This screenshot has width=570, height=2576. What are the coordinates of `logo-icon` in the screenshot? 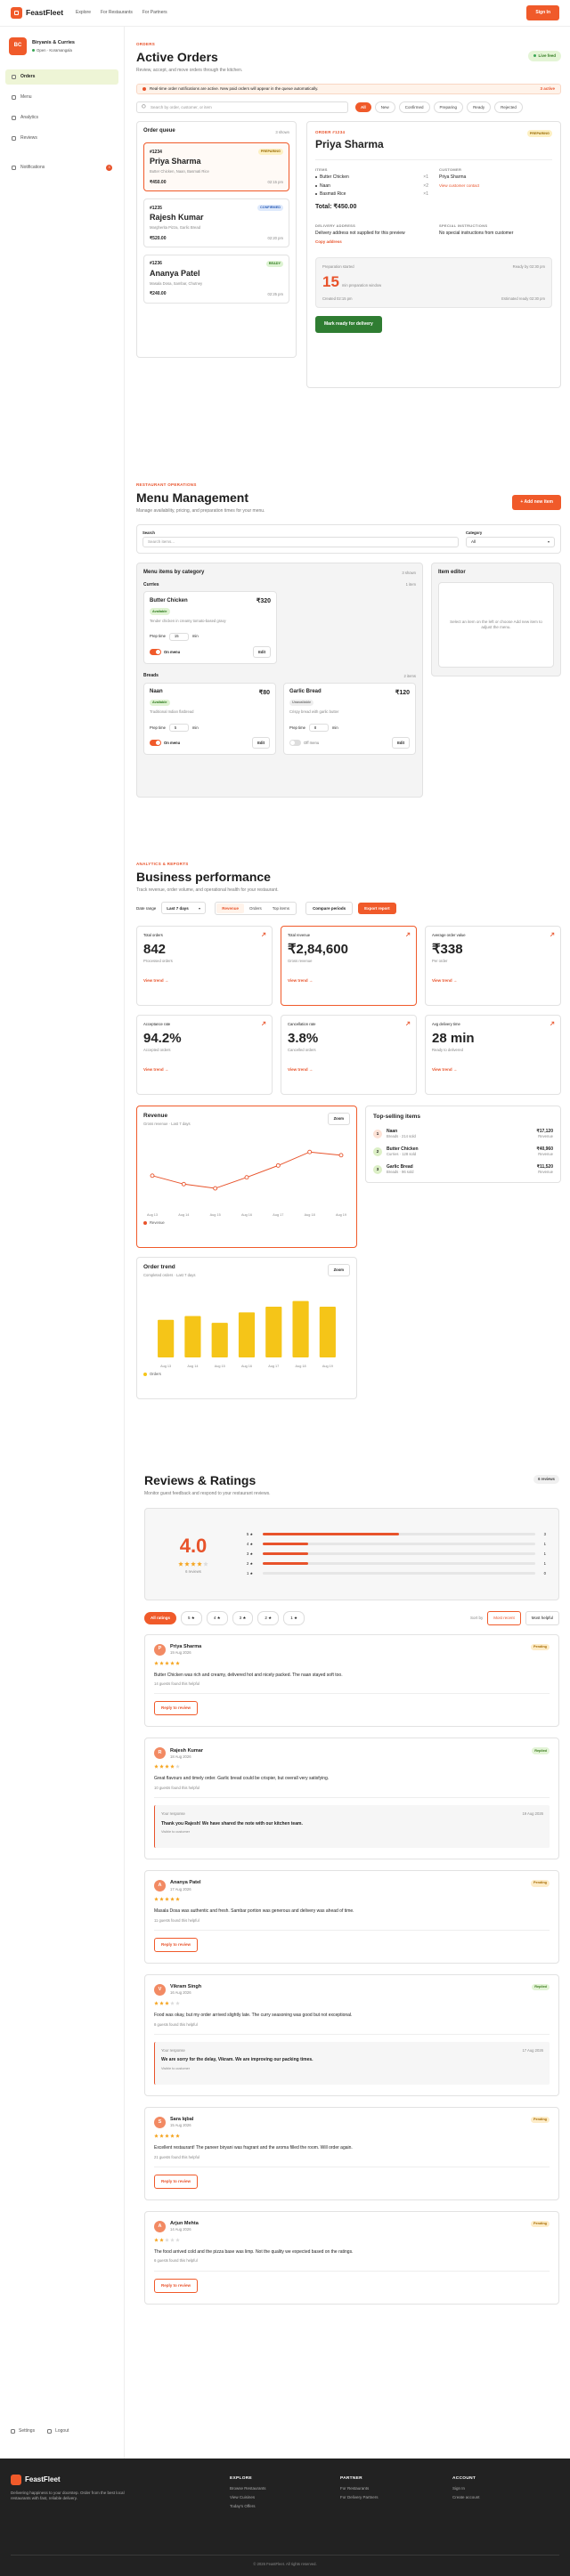 It's located at (16, 2480).